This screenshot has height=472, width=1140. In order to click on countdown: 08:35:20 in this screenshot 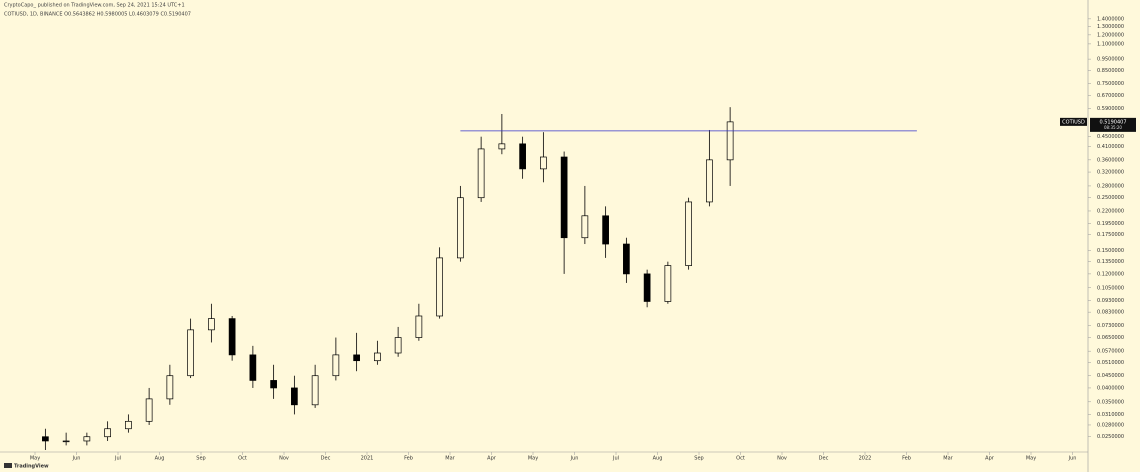, I will do `click(1113, 127)`.